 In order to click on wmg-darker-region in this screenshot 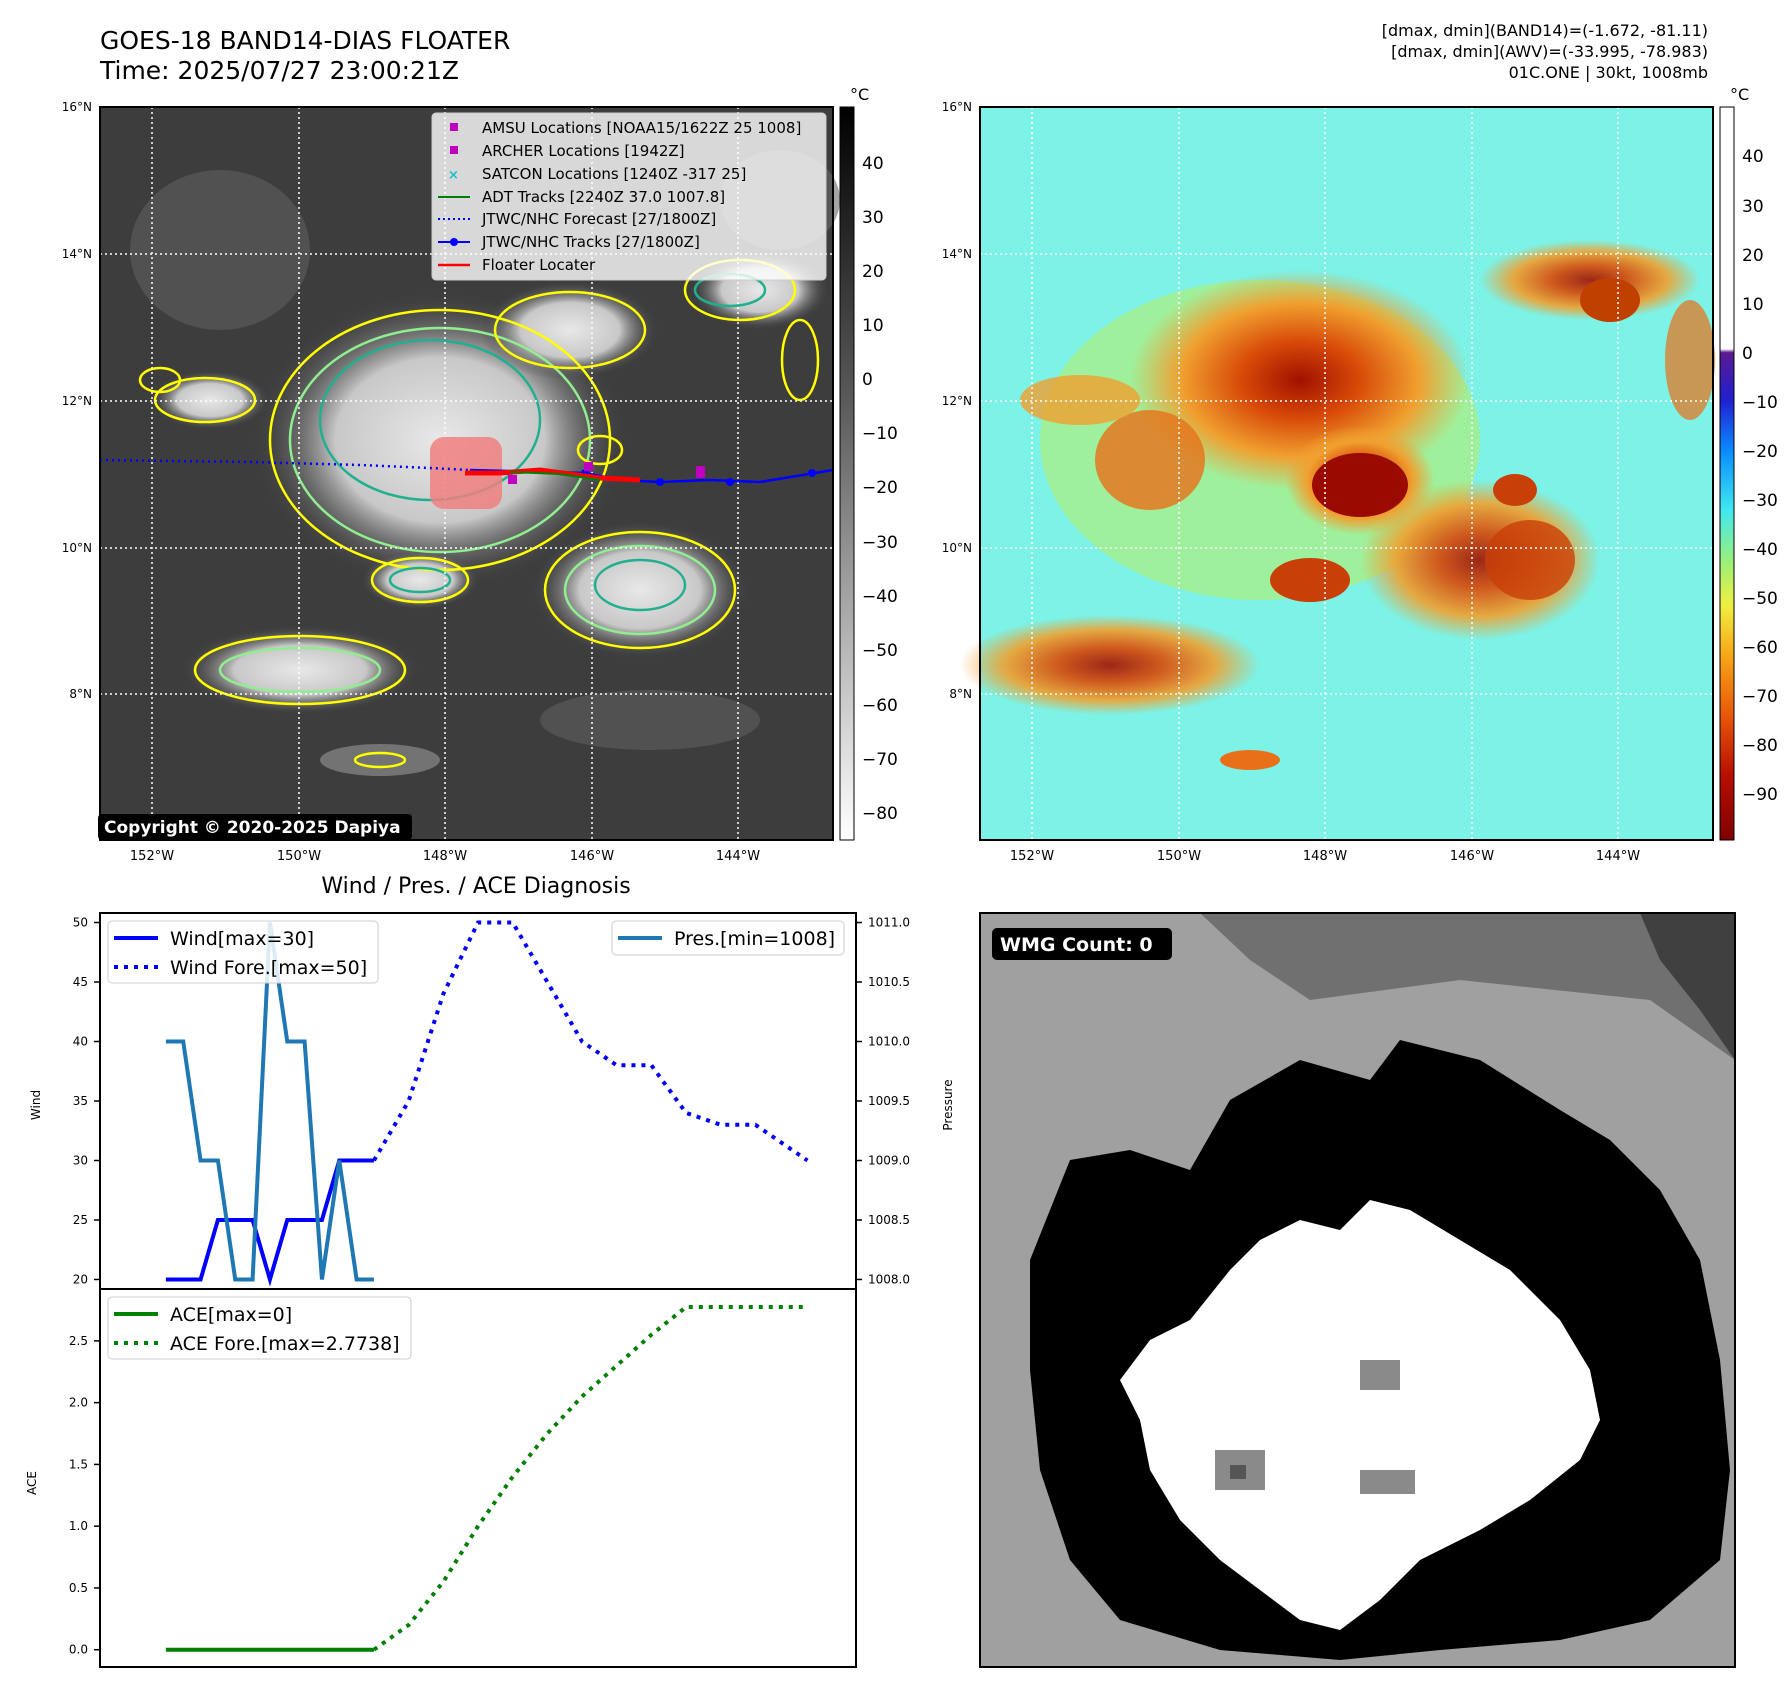, I will do `click(1687, 986)`.